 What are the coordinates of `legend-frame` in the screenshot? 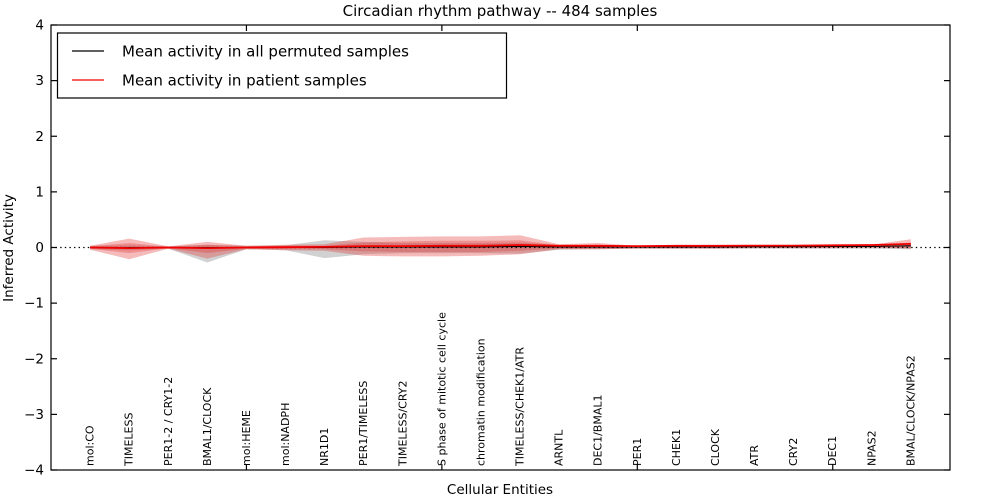 It's located at (282, 65).